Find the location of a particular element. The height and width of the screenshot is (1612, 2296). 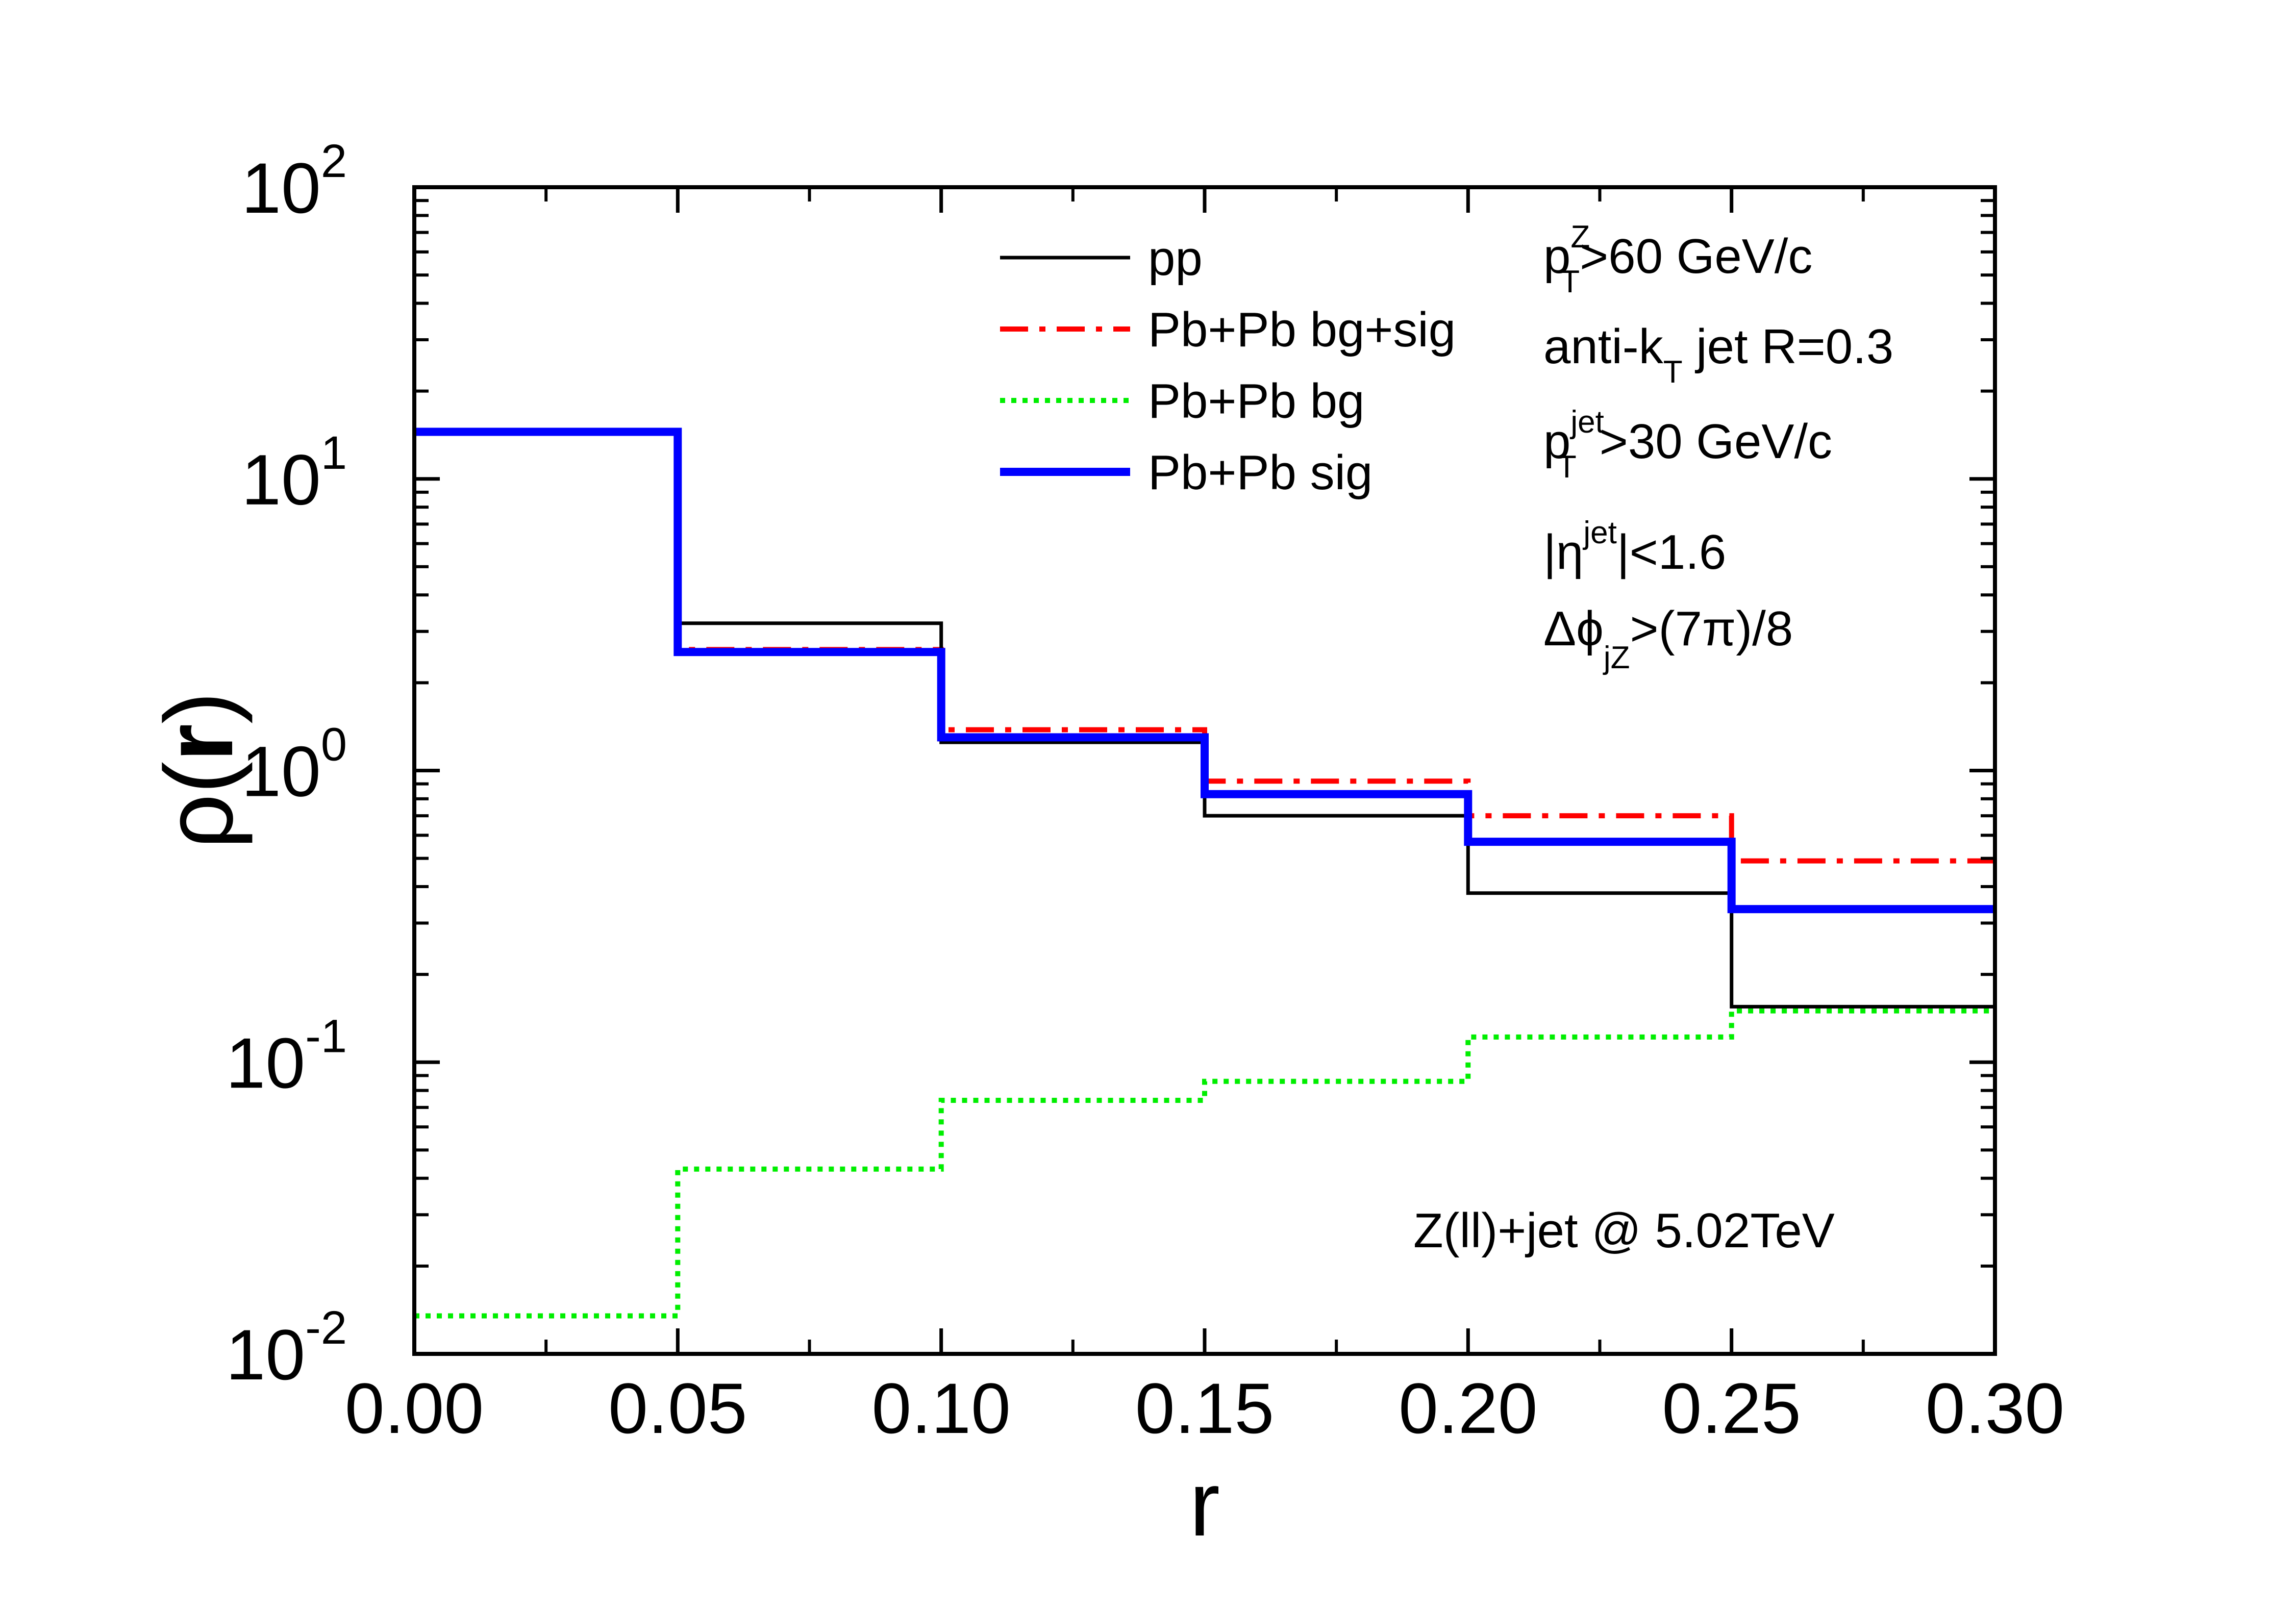

legend-label: pp is located at coordinates (1175, 259).